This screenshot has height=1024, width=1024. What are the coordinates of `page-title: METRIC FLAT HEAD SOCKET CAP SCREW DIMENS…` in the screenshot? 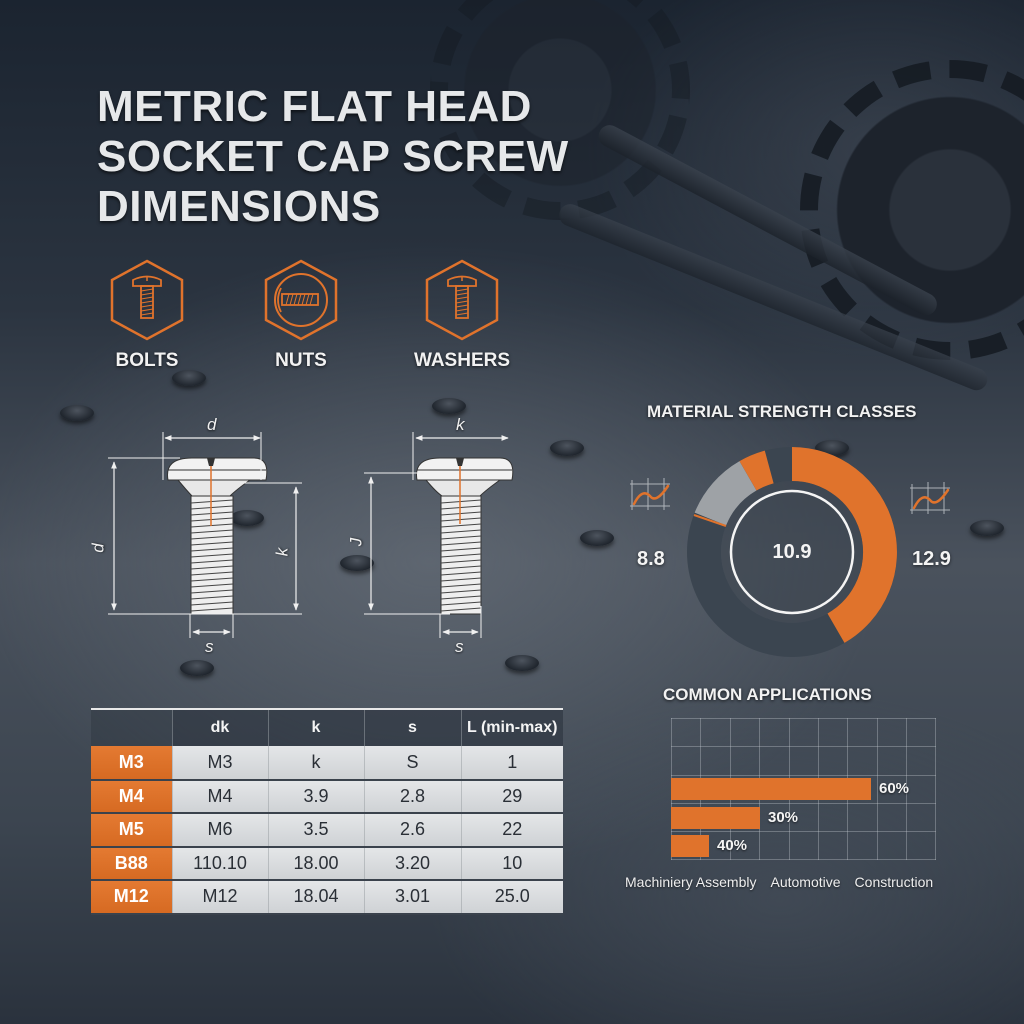 It's located at (333, 157).